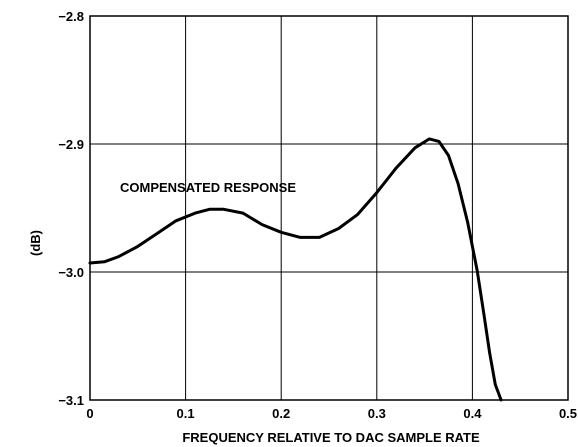 This screenshot has height=447, width=578. Describe the element at coordinates (89, 413) in the screenshot. I see `x-tick-label: 0` at that location.